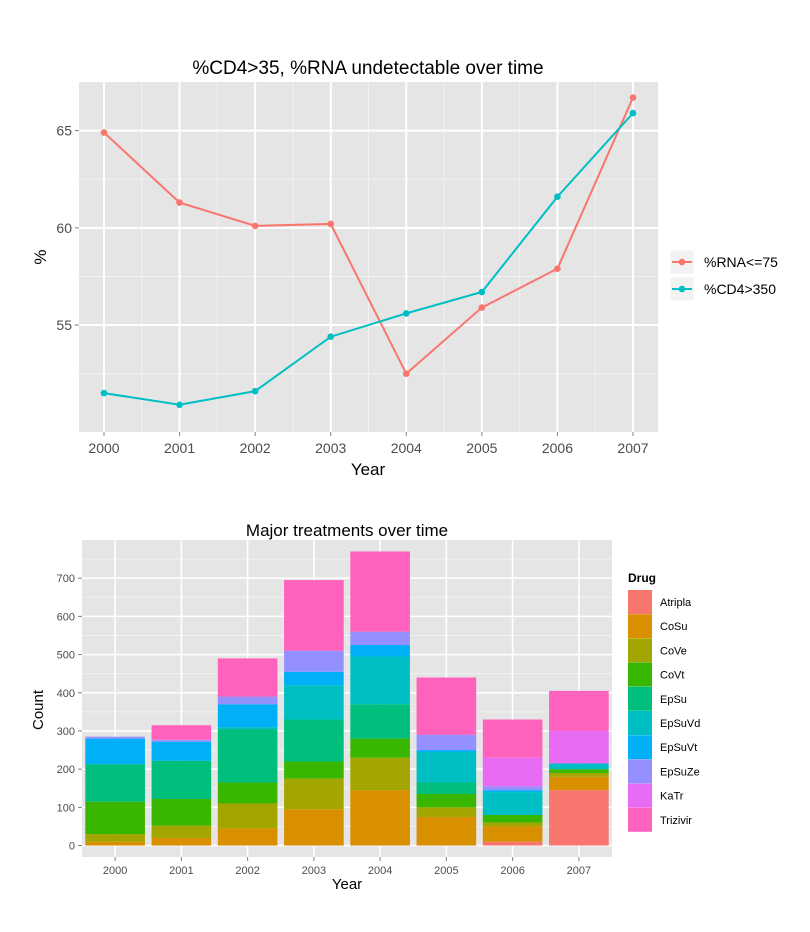 This screenshot has height=932, width=810. Describe the element at coordinates (673, 700) in the screenshot. I see `bar-chart-legend-label: EpSu` at that location.